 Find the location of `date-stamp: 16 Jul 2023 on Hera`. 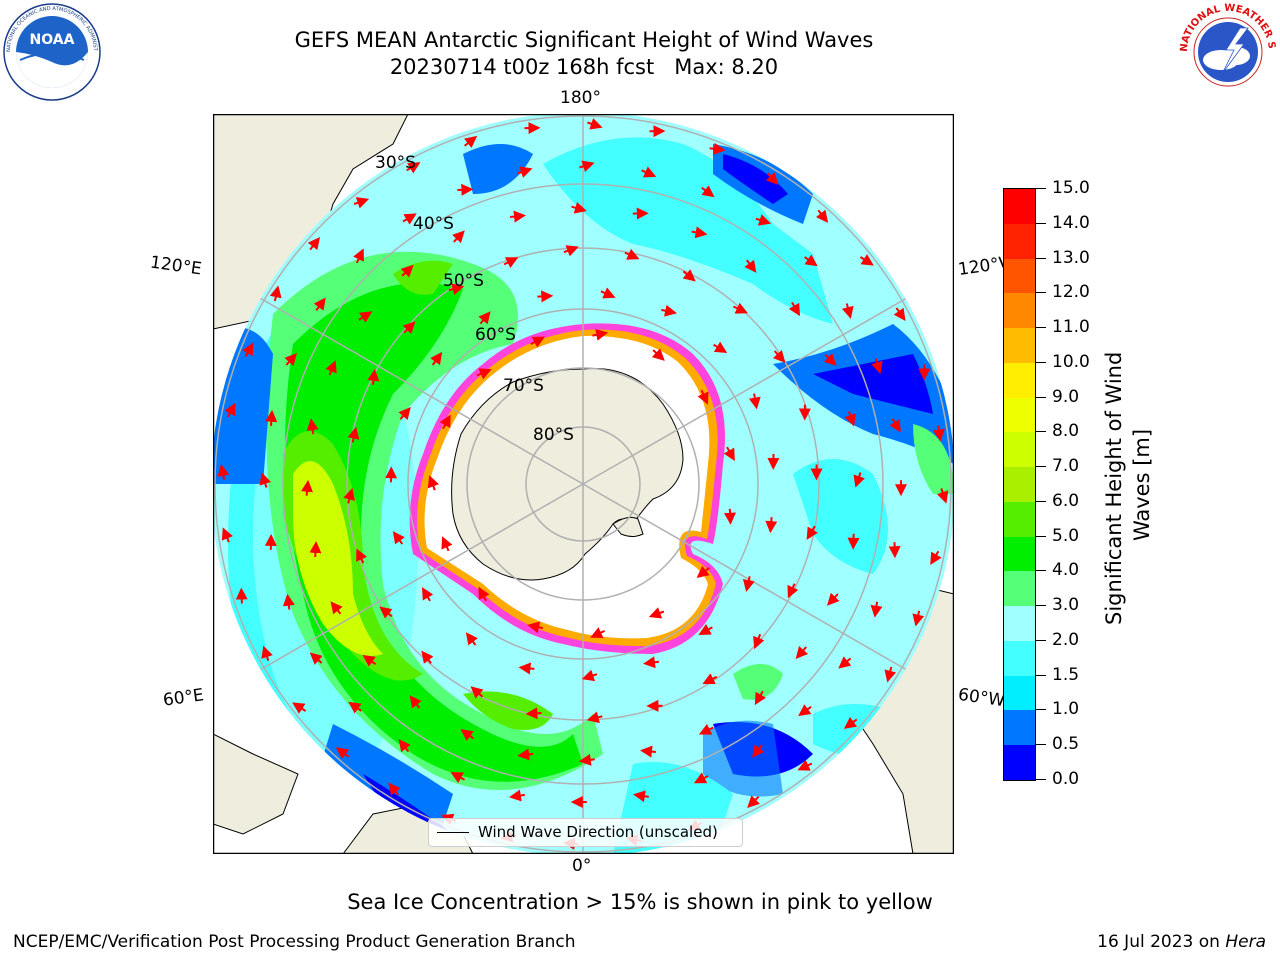

date-stamp: 16 Jul 2023 on Hera is located at coordinates (1181, 942).